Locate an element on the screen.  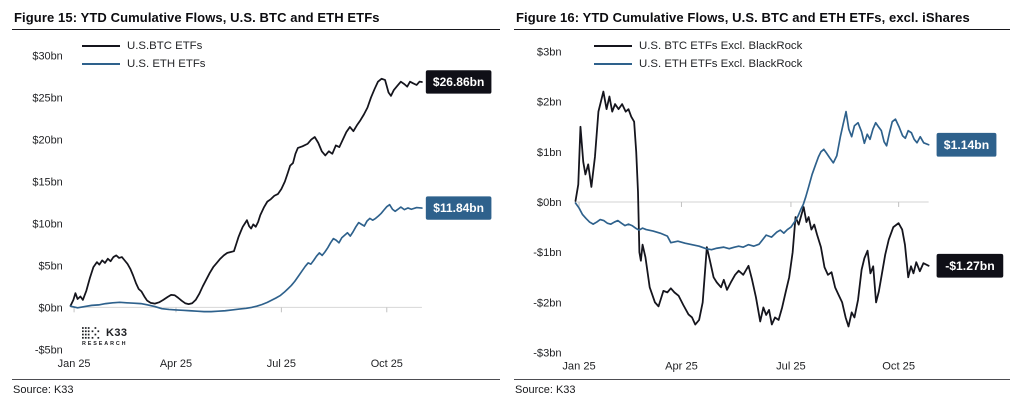
y-axis-tick-label: $15bn is located at coordinates (47, 182).